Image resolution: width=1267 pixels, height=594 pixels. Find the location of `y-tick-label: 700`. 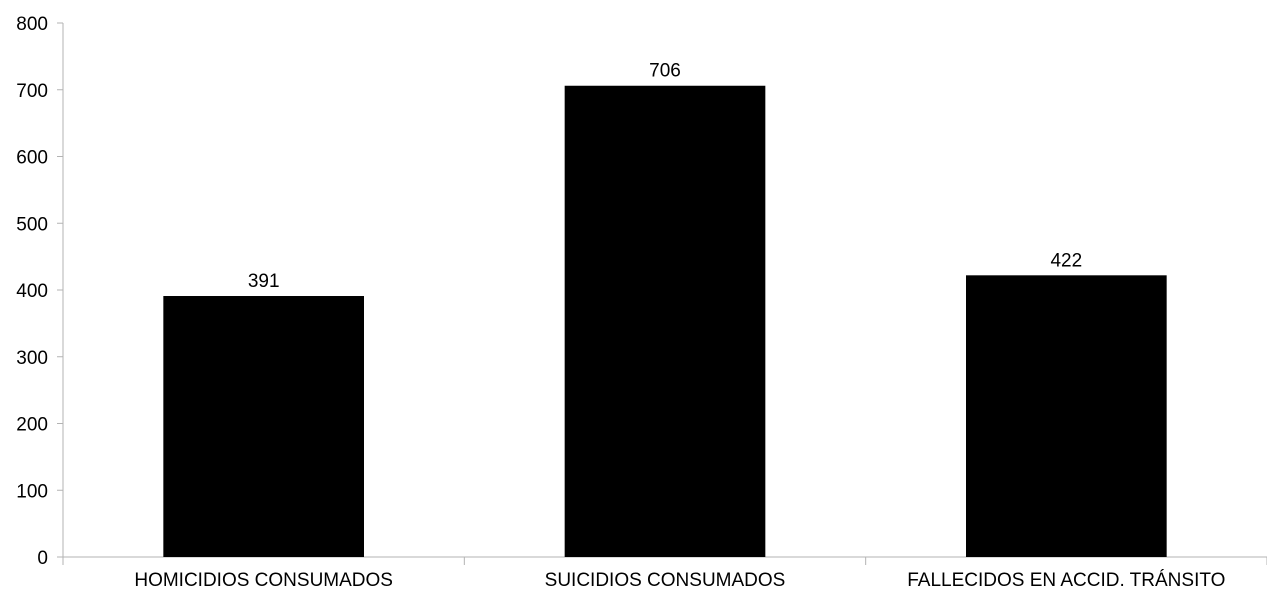

y-tick-label: 700 is located at coordinates (32, 91).